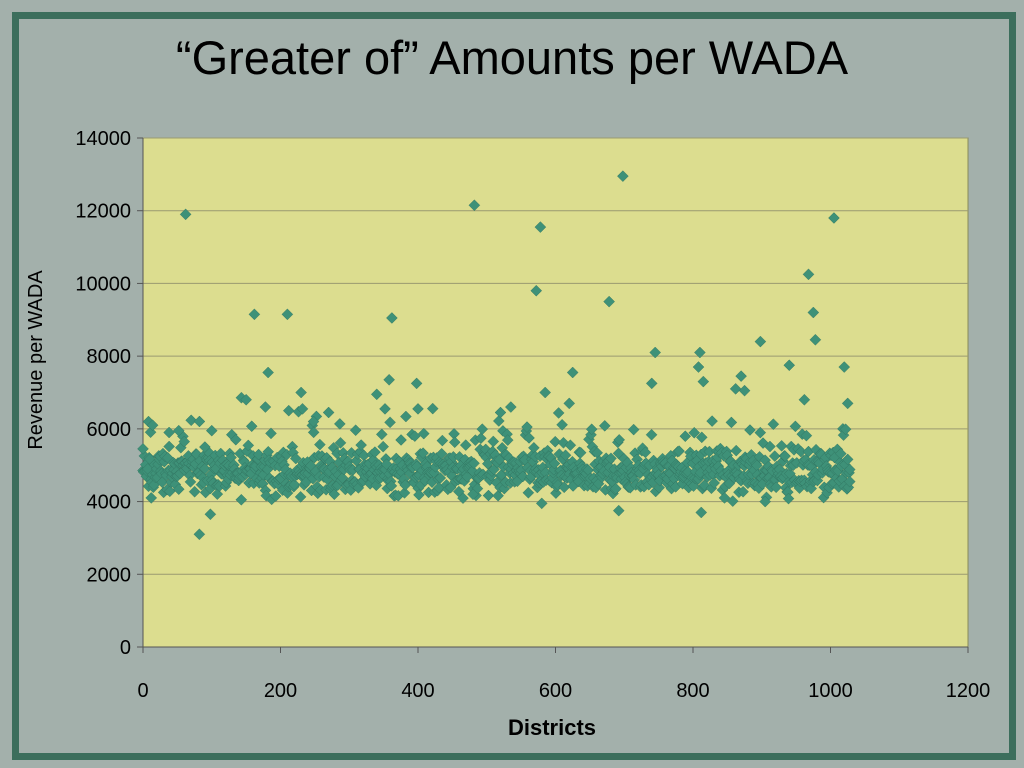 The width and height of the screenshot is (1024, 768). Describe the element at coordinates (103, 212) in the screenshot. I see `y-tick-label: 12000` at that location.